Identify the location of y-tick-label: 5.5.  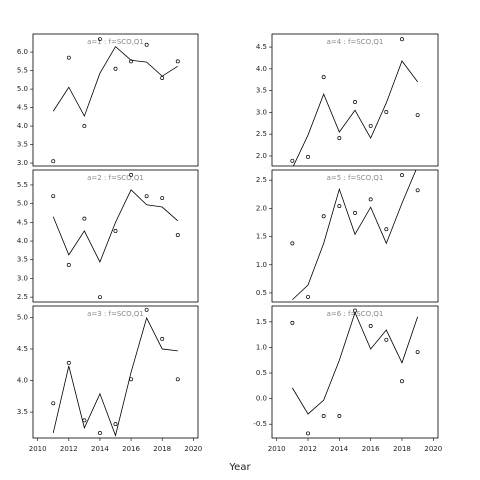
(22, 71).